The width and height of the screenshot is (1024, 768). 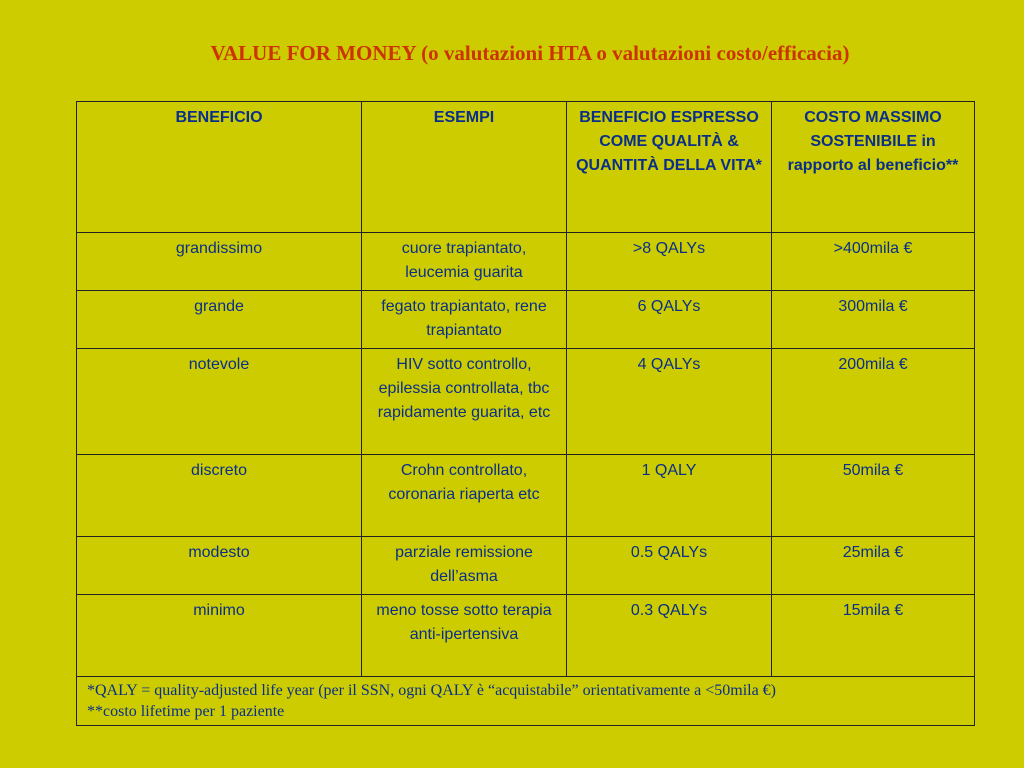 What do you see at coordinates (873, 401) in the screenshot?
I see `cell-costo: 200mila €` at bounding box center [873, 401].